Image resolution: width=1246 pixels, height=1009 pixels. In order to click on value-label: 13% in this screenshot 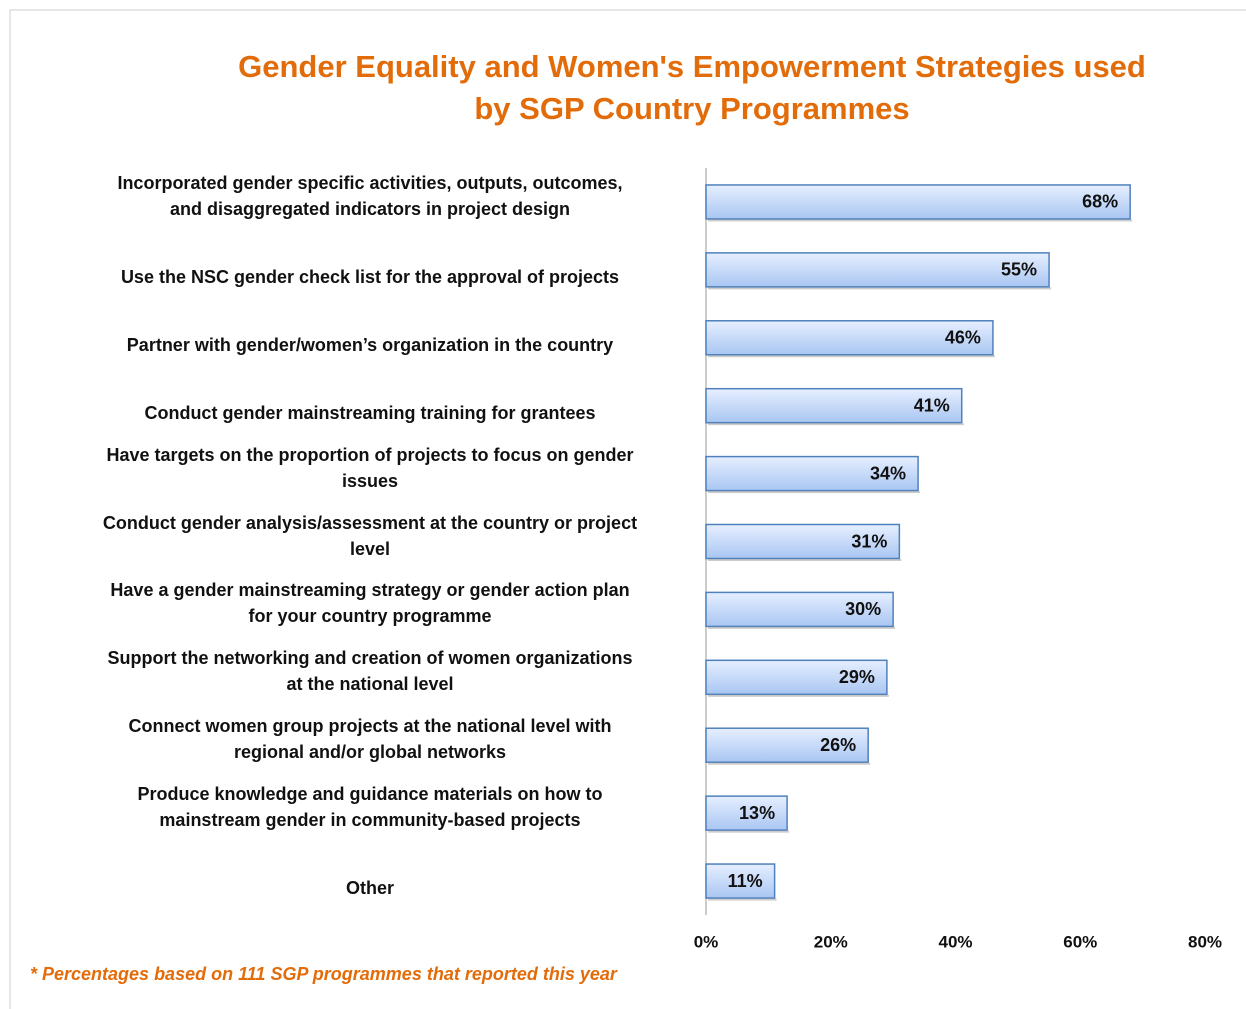, I will do `click(757, 813)`.